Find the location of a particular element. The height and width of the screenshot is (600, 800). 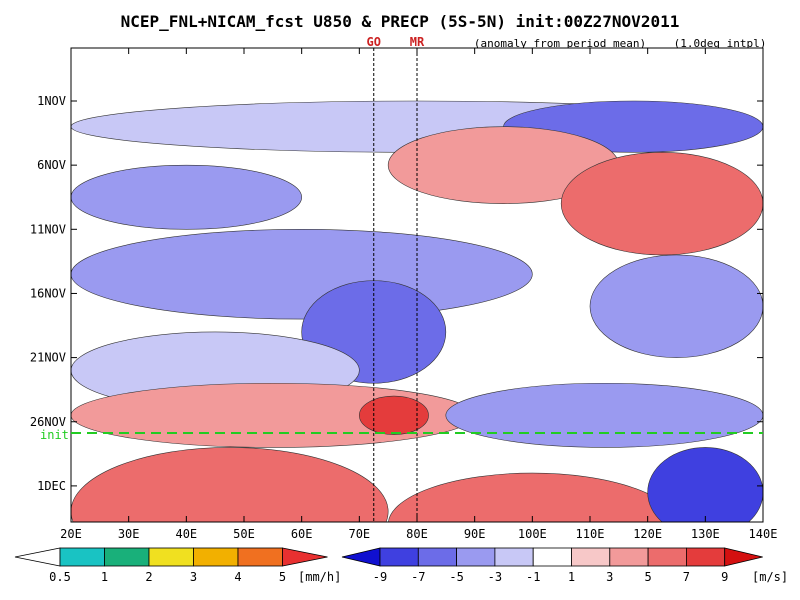

x-tick-label: 140E is located at coordinates (763, 534).